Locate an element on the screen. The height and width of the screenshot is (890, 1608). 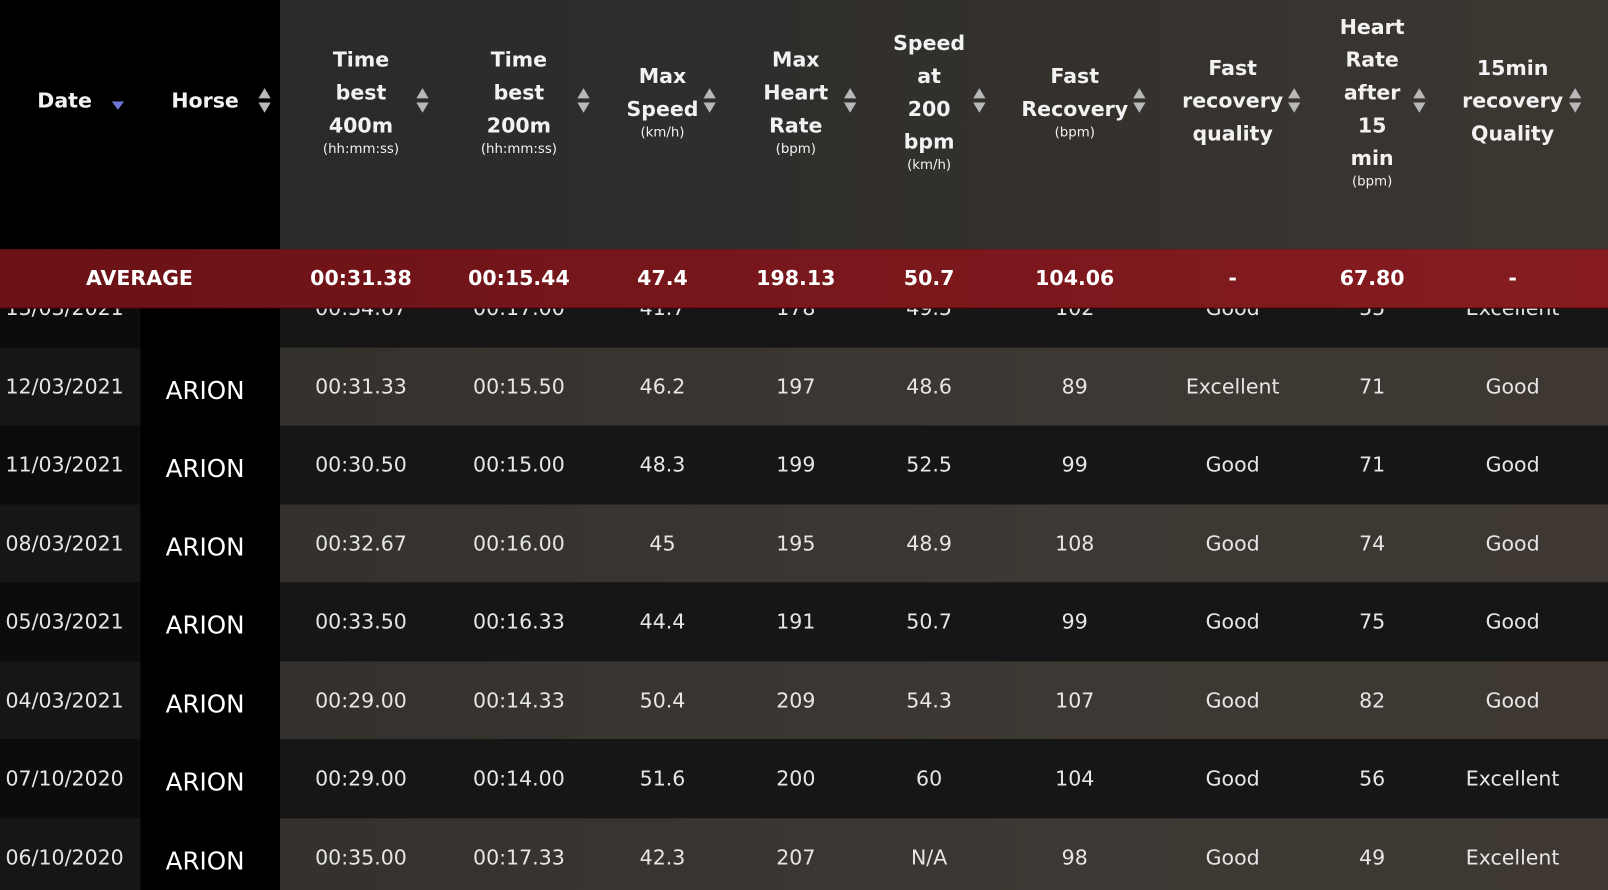
column-header: Max Heart Rate (bpm) is located at coordinates (795, 100).